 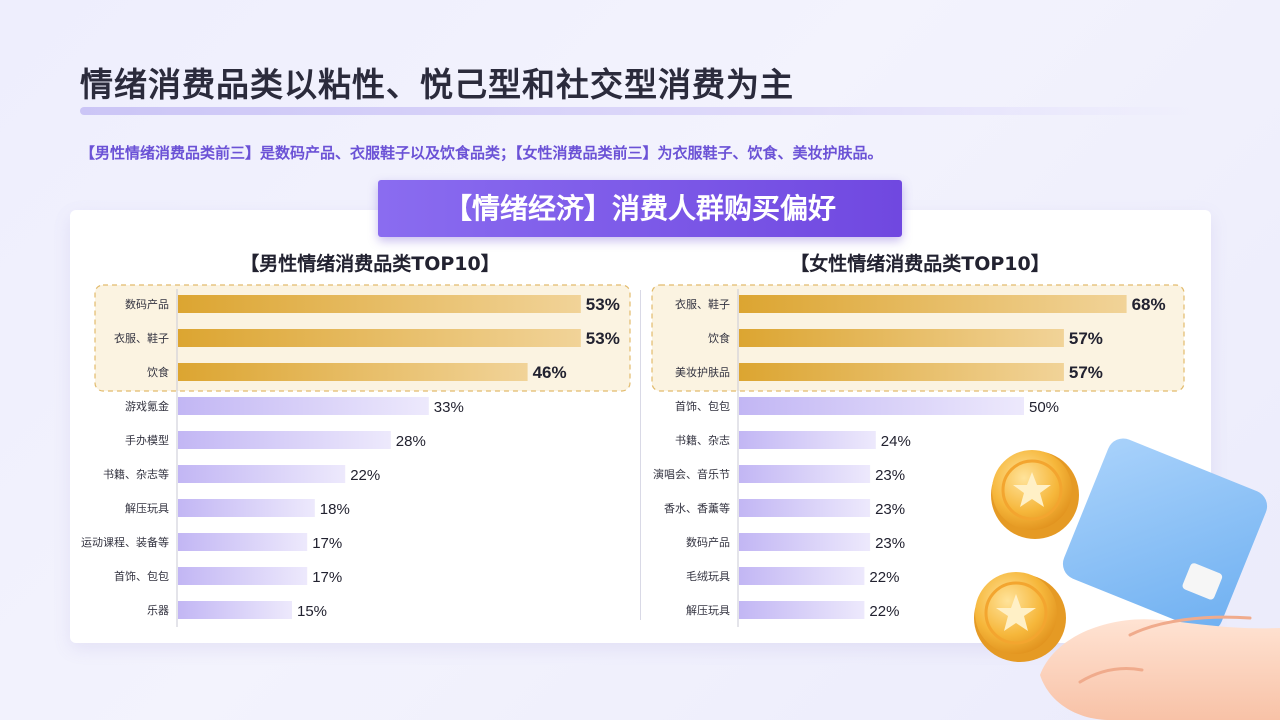 What do you see at coordinates (449, 407) in the screenshot?
I see `value-label: 33%` at bounding box center [449, 407].